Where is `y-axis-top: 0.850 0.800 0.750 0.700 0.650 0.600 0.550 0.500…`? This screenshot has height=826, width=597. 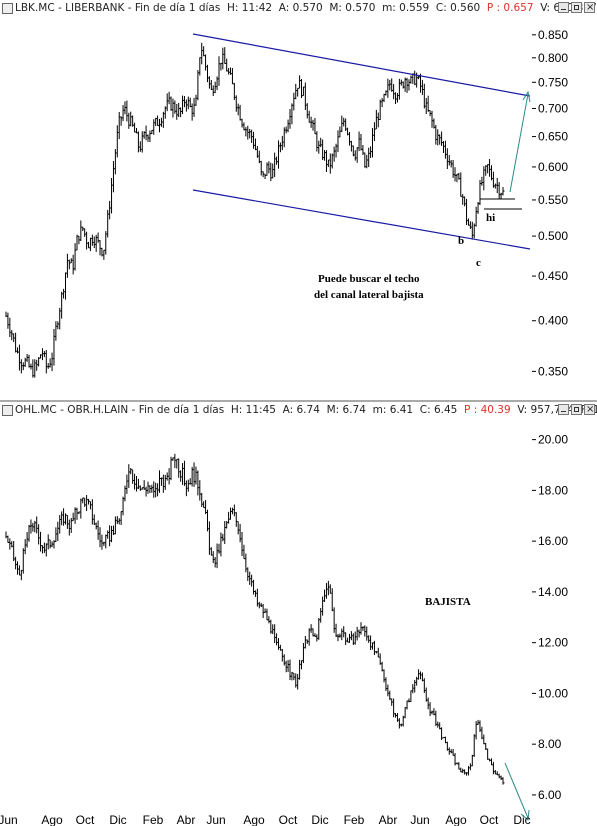
y-axis-top: 0.850 0.800 0.750 0.700 0.650 0.600 0.550 0.500… is located at coordinates (550, 203).